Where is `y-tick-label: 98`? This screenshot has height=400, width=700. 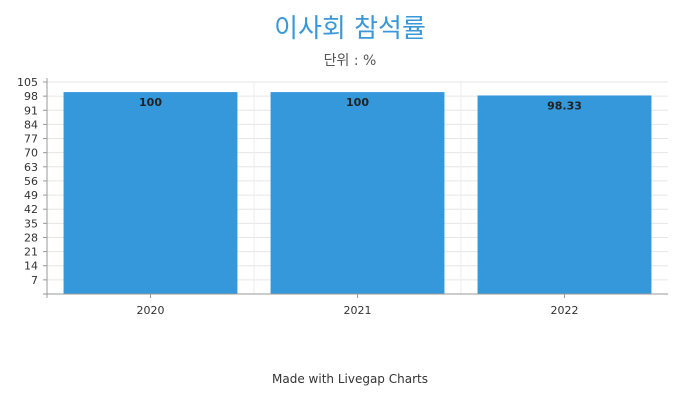
y-tick-label: 98 is located at coordinates (31, 96).